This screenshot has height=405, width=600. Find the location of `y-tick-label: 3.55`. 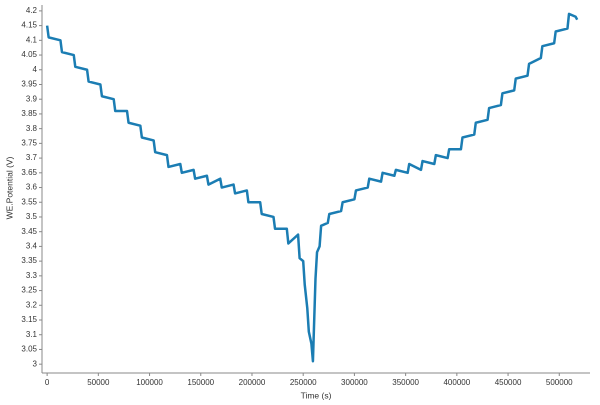

y-tick-label: 3.55 is located at coordinates (29, 201).